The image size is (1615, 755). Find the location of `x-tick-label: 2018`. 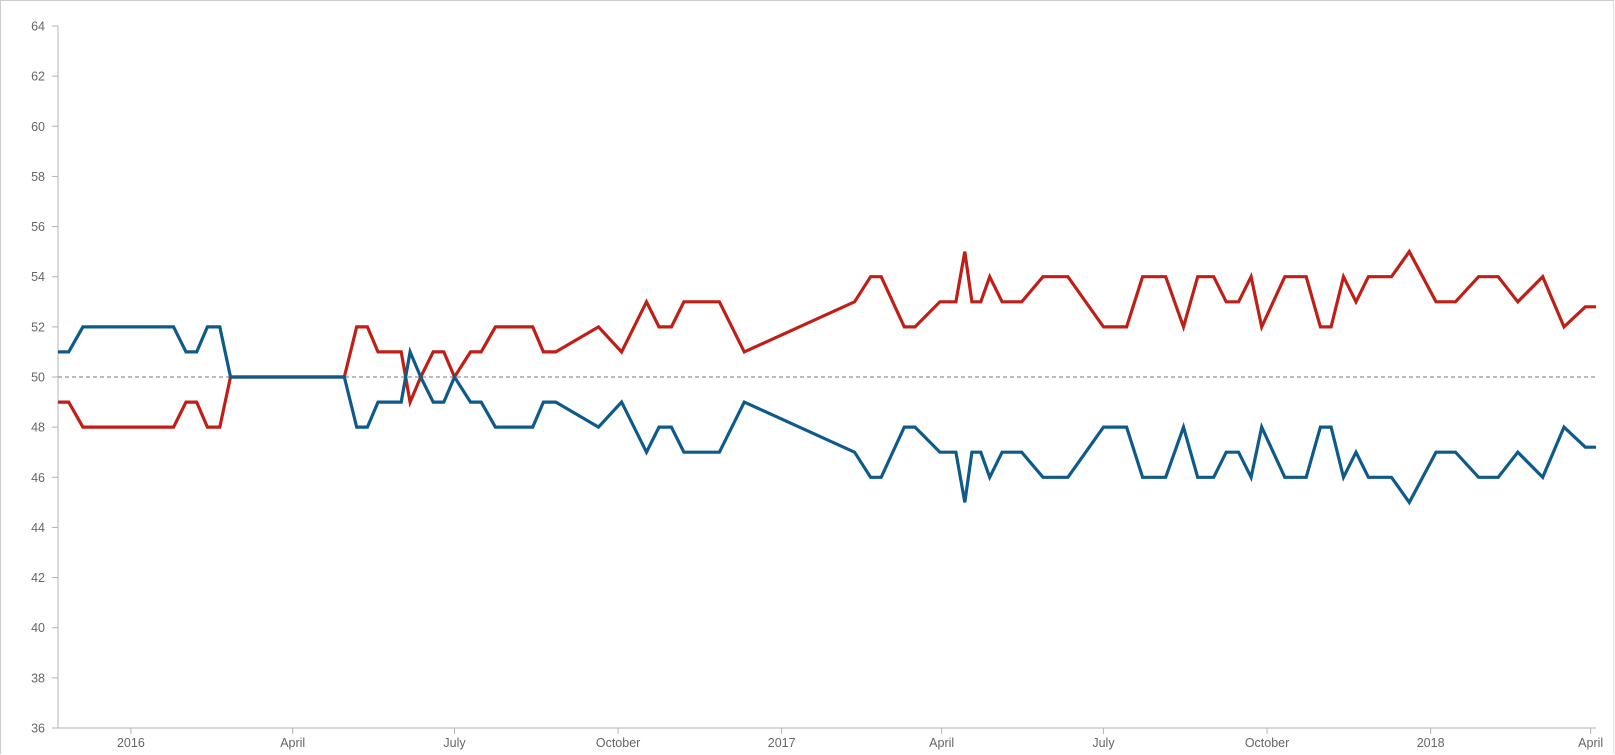

x-tick-label: 2018 is located at coordinates (1431, 743).